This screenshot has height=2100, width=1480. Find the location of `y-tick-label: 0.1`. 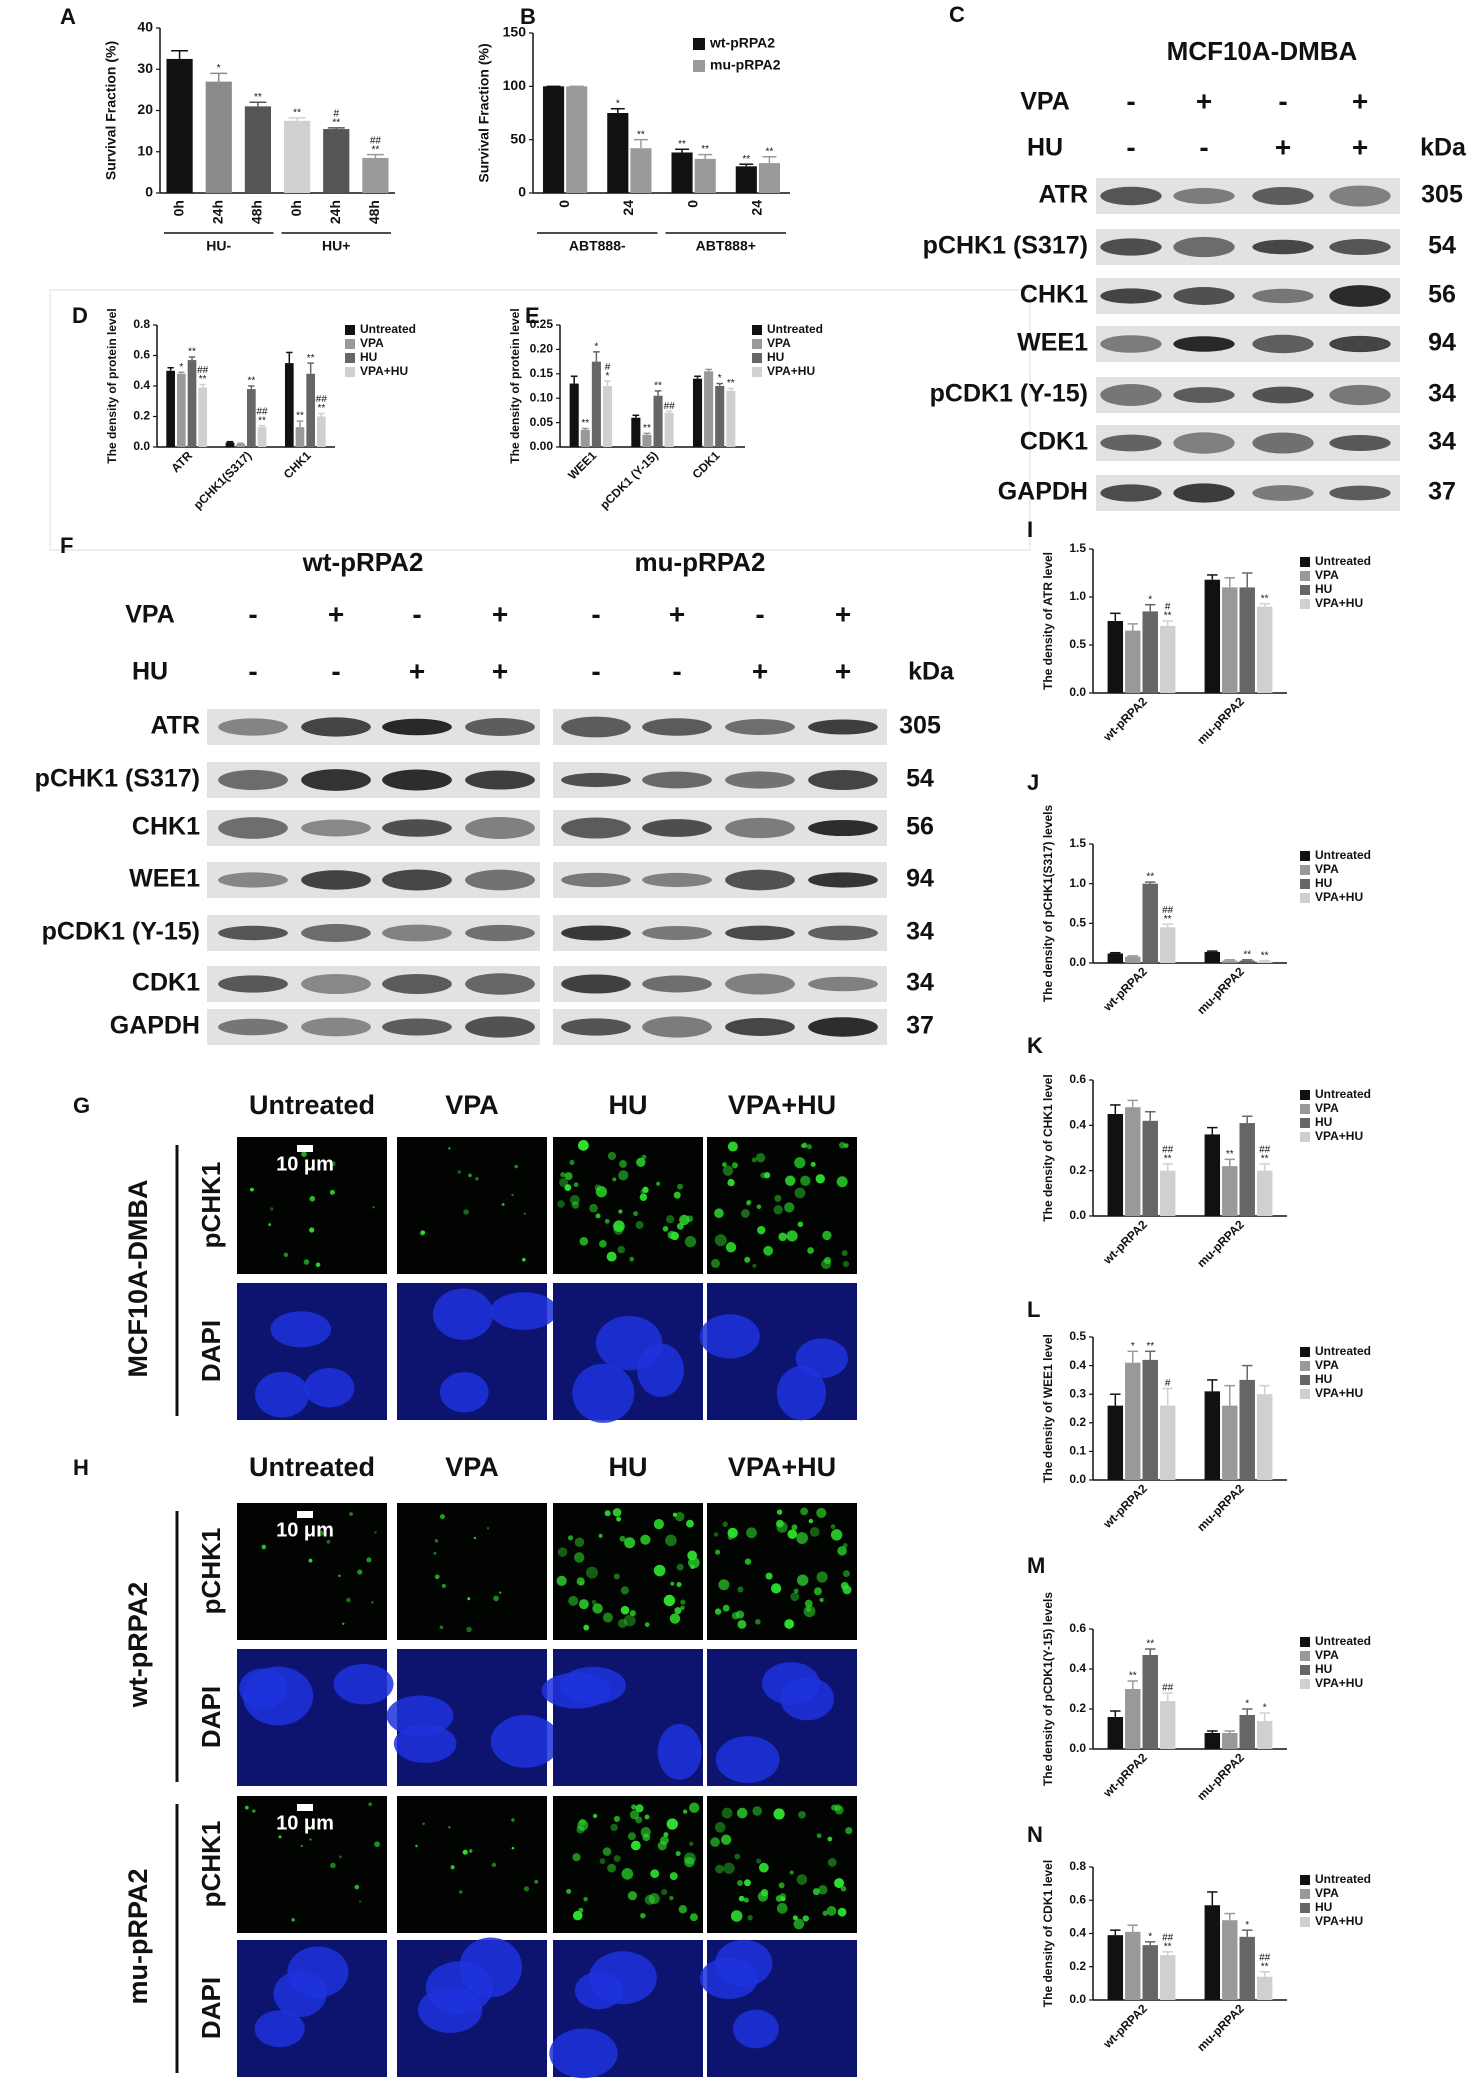

y-tick-label: 0.1 is located at coordinates (1077, 1451).